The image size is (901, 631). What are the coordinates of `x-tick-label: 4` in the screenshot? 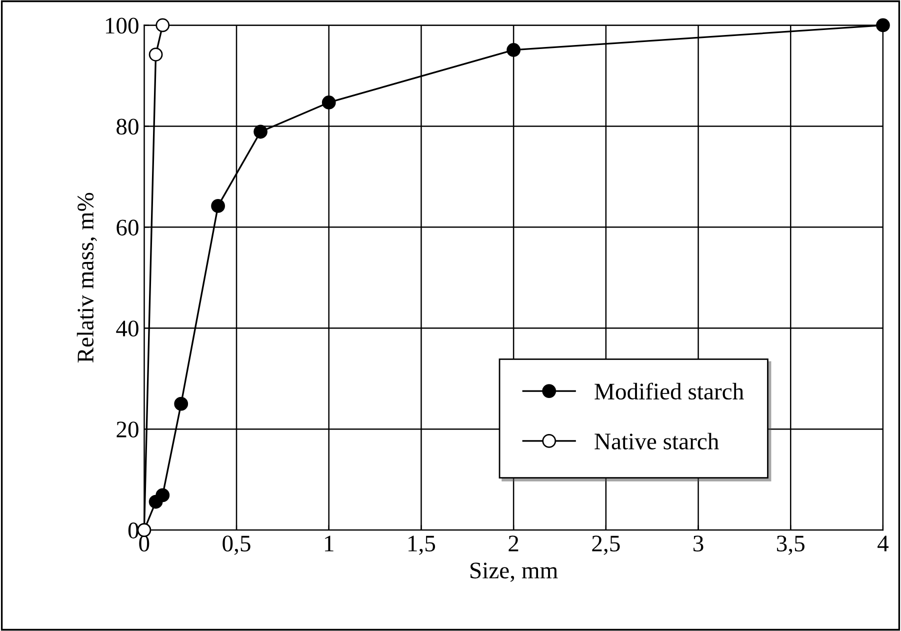 It's located at (883, 544).